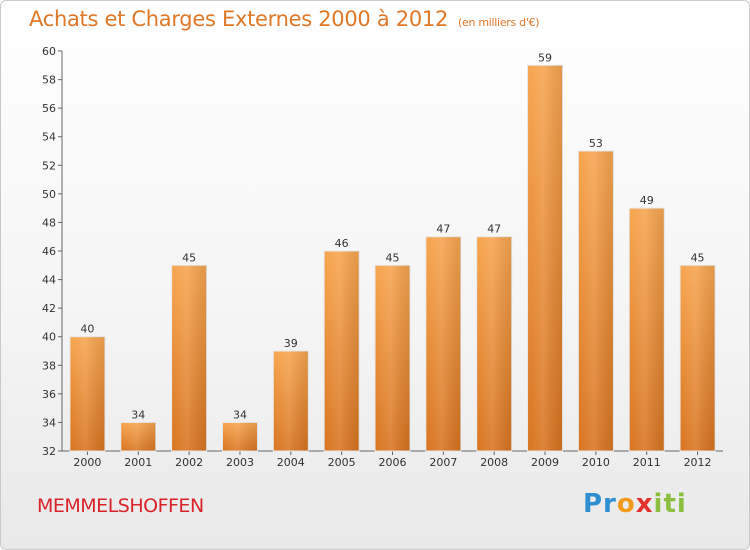 This screenshot has height=550, width=750. Describe the element at coordinates (49, 137) in the screenshot. I see `y-tick-label: 54` at that location.